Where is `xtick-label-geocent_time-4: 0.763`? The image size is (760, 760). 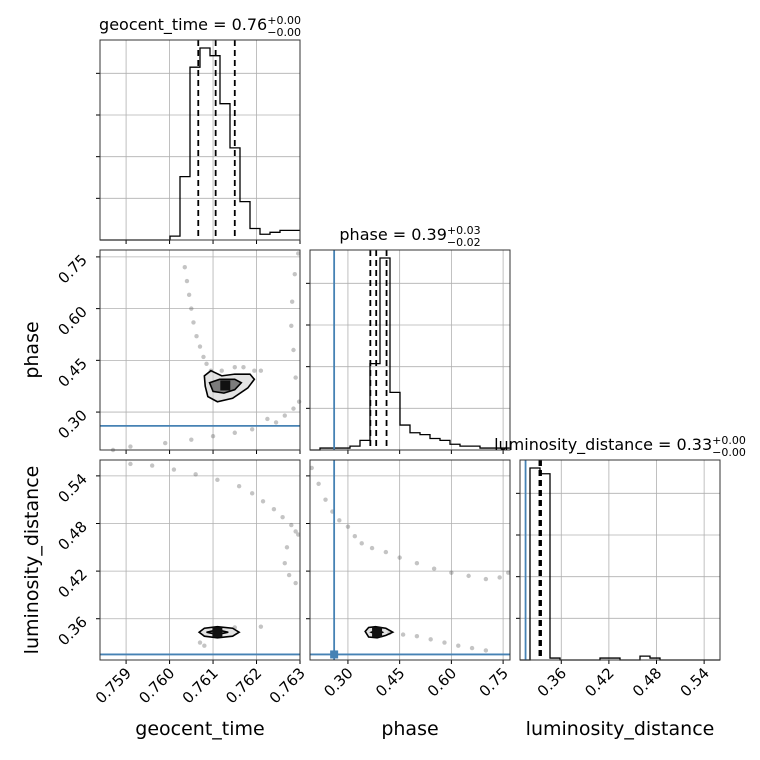 xtick-label-geocent_time-4: 0.763 is located at coordinates (287, 685).